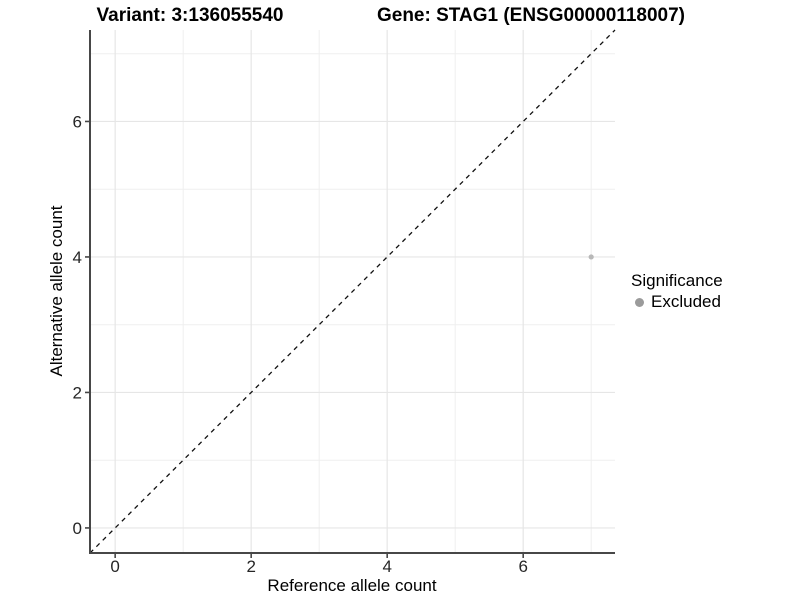 The width and height of the screenshot is (800, 600). Describe the element at coordinates (531, 15) in the screenshot. I see `plot-title-gene: Gene: STAG1 (ENSG00000118007)` at that location.